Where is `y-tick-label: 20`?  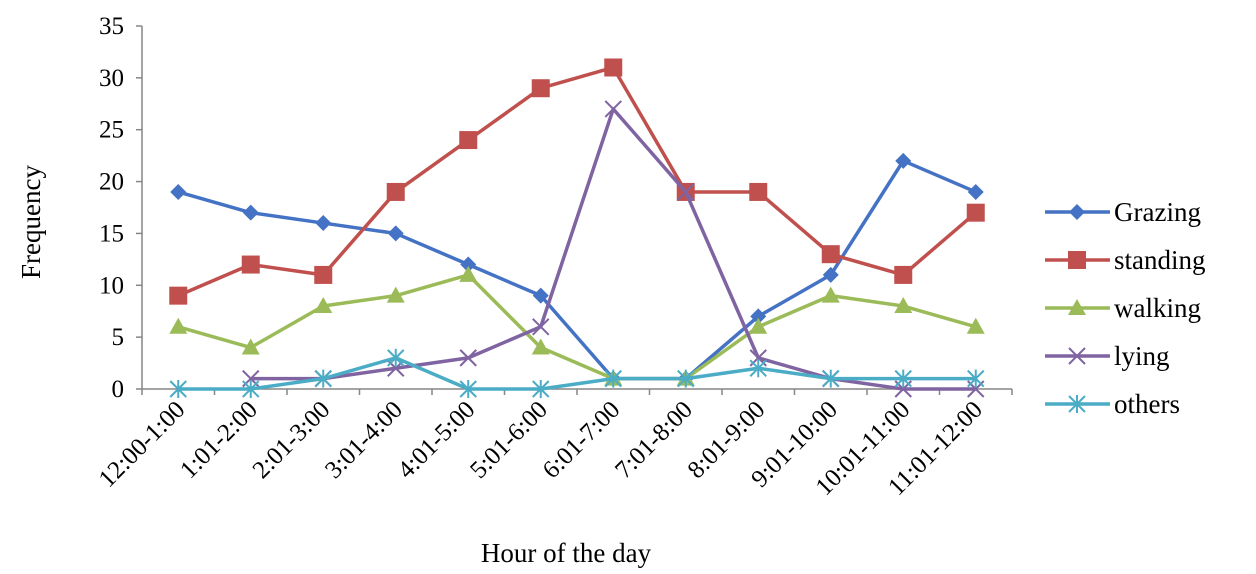 y-tick-label: 20 is located at coordinates (111, 182).